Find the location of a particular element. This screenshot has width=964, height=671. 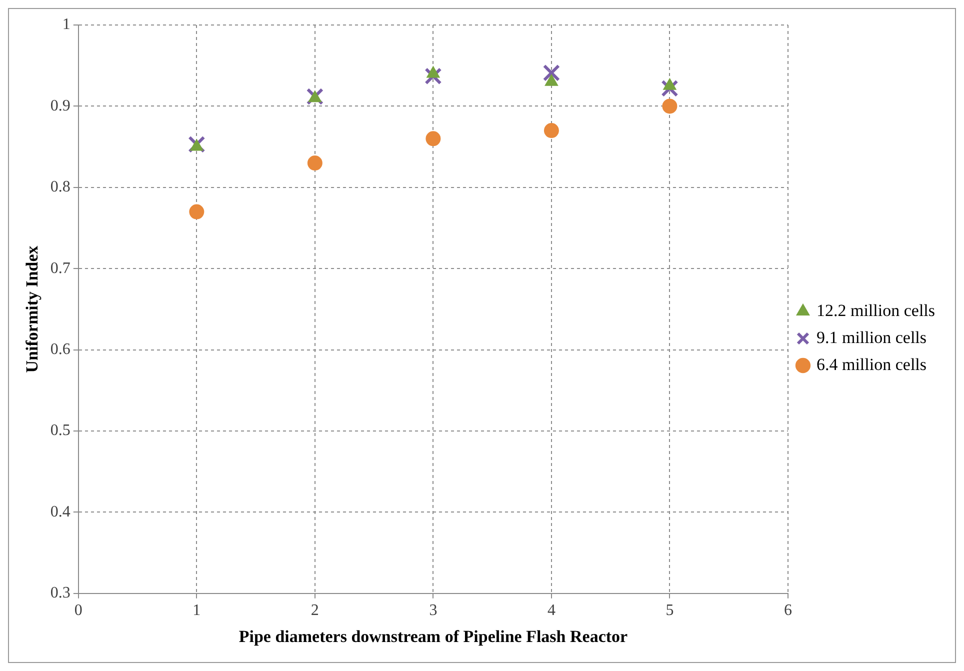

legend-label: 12.2 million cells is located at coordinates (876, 310).